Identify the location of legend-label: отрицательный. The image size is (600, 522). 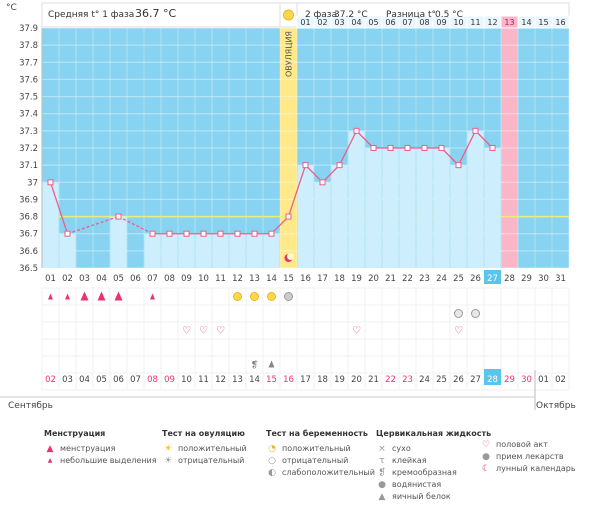
(211, 460).